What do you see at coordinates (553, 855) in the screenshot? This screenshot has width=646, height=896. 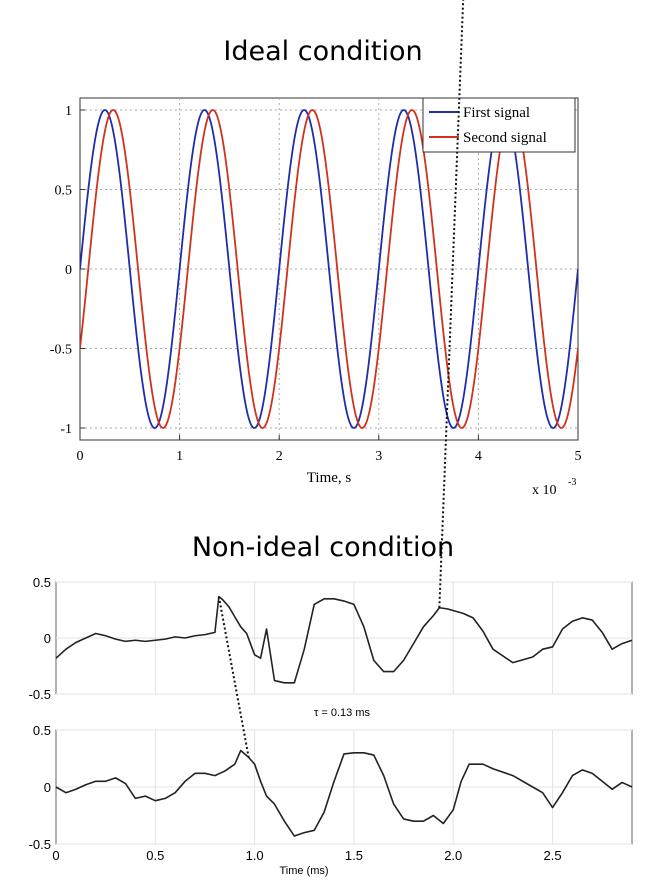 I see `x-tick-label: 2.5` at bounding box center [553, 855].